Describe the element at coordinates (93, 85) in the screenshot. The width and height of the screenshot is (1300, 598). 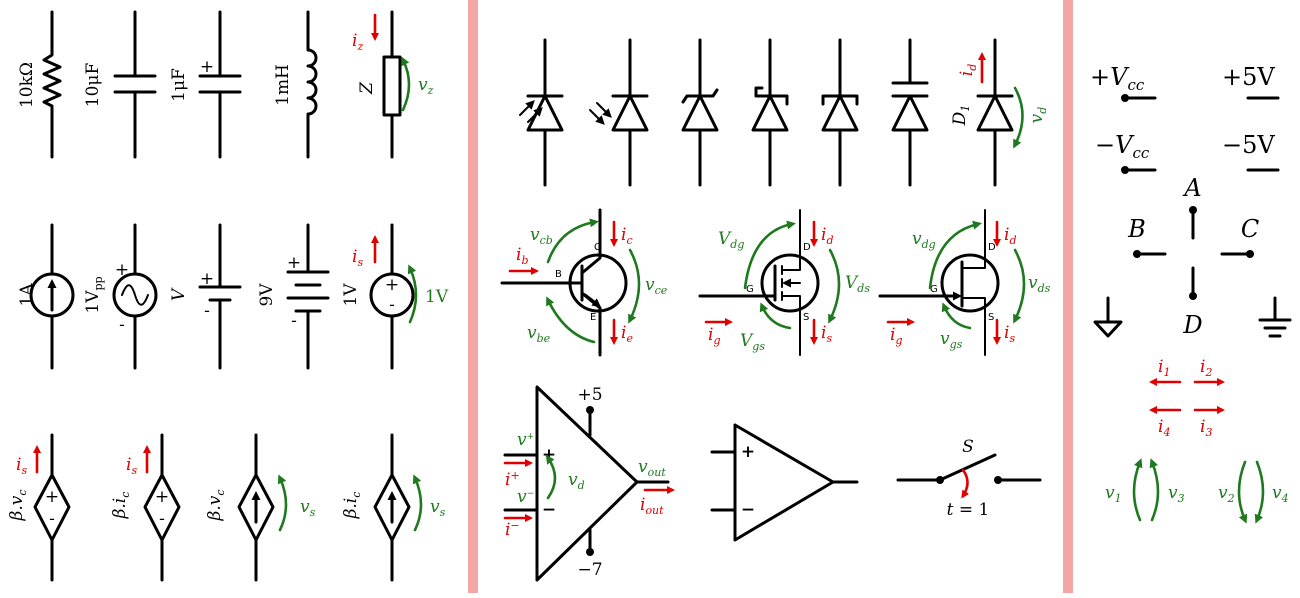
I see `capacitor-label: 10μF` at that location.